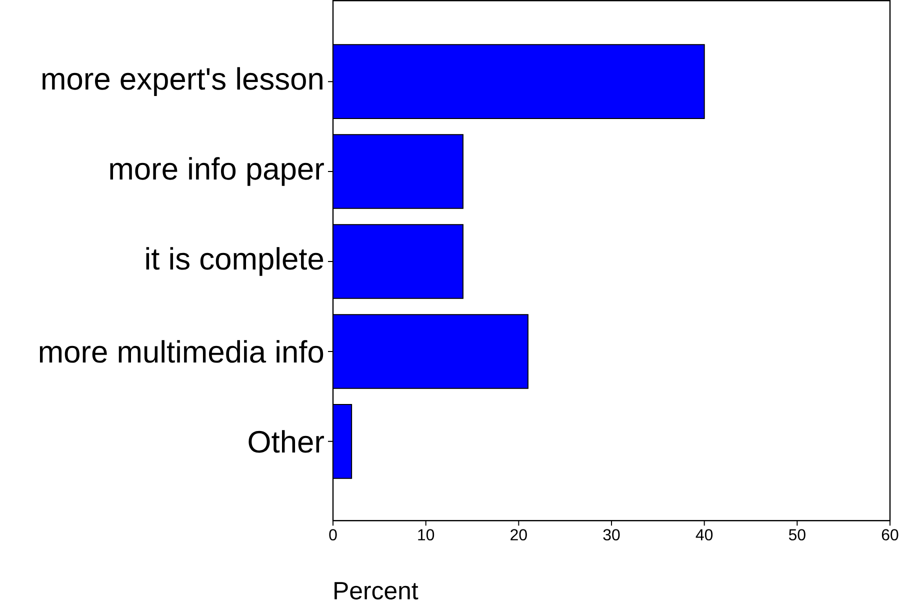 The height and width of the screenshot is (614, 905). I want to click on x-tick-label: 30, so click(611, 535).